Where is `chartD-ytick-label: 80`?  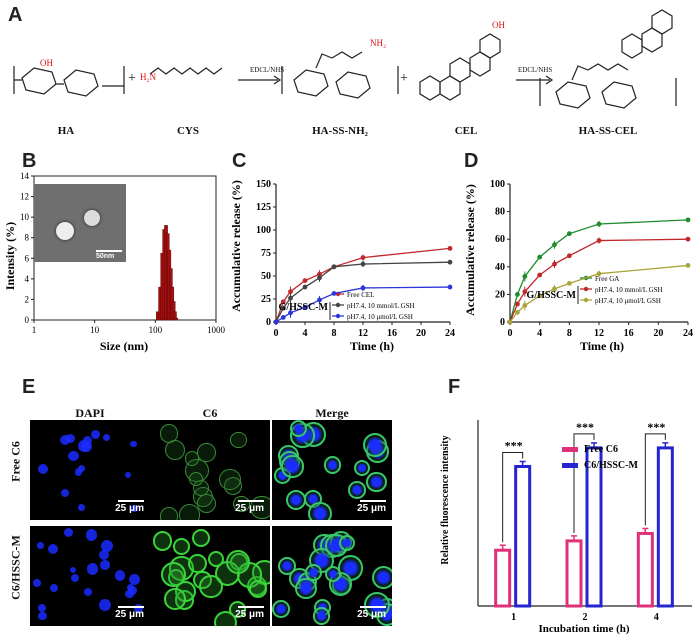
chartD-ytick-label: 80 is located at coordinates (500, 212).